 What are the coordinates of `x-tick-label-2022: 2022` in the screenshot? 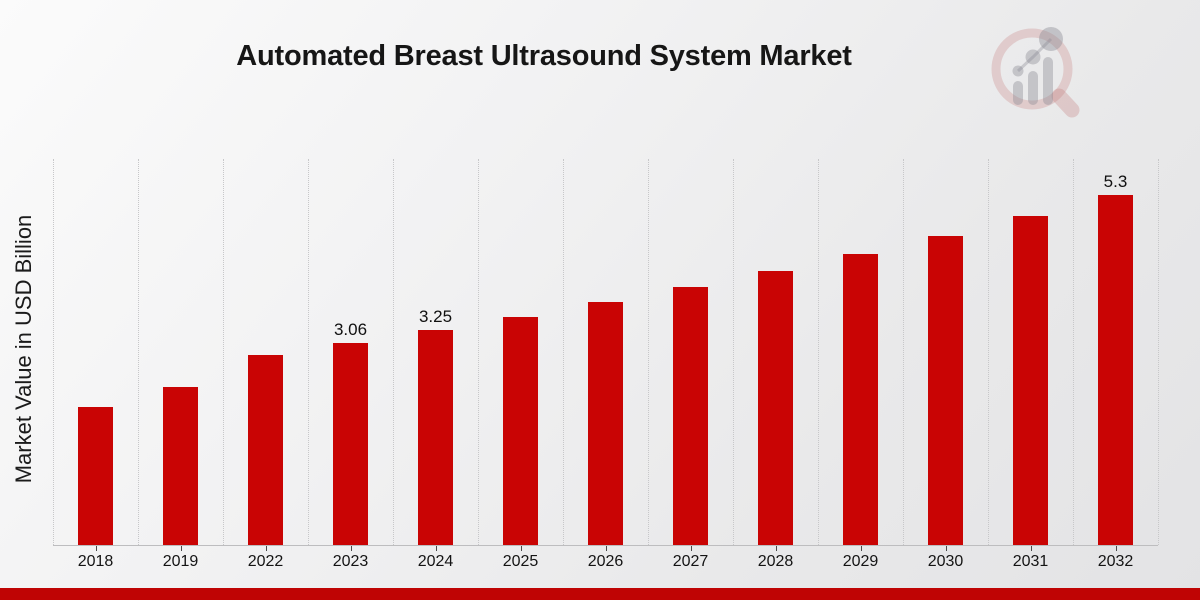 It's located at (265, 561).